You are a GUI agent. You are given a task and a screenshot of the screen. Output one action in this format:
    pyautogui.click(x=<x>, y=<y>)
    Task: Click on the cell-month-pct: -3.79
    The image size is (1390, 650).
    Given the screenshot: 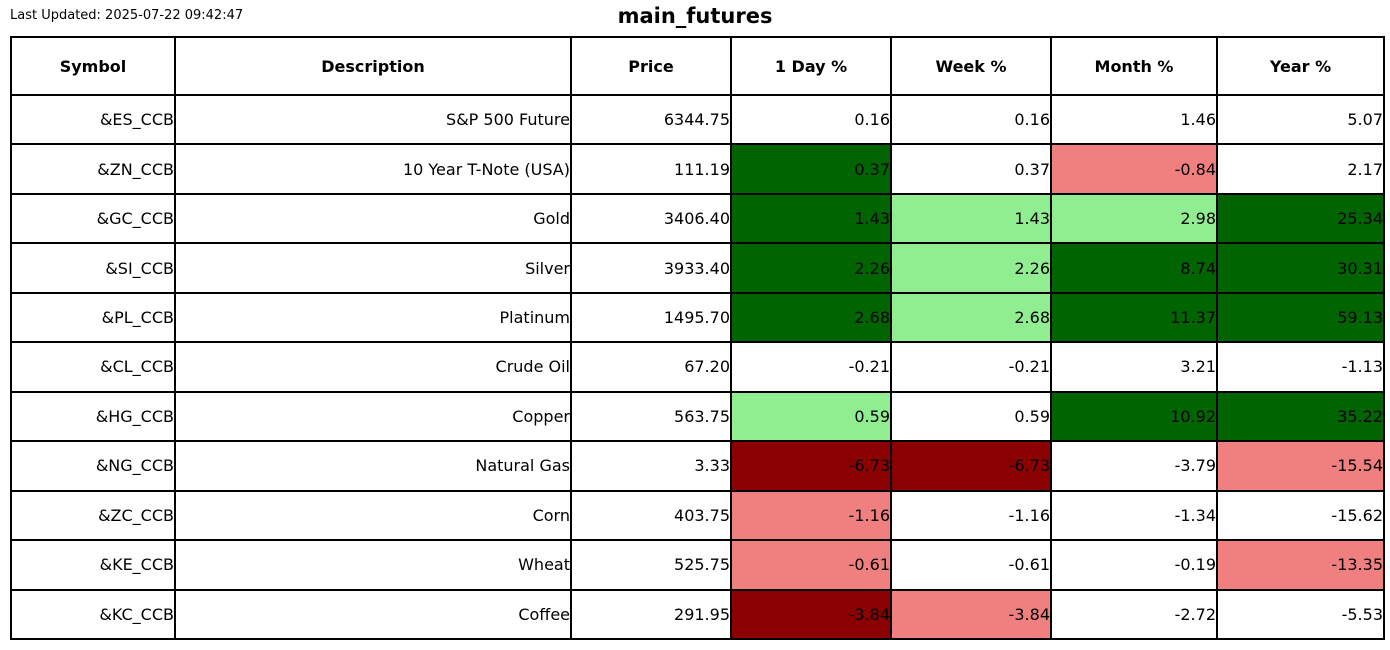 What is the action you would take?
    pyautogui.click(x=1134, y=466)
    